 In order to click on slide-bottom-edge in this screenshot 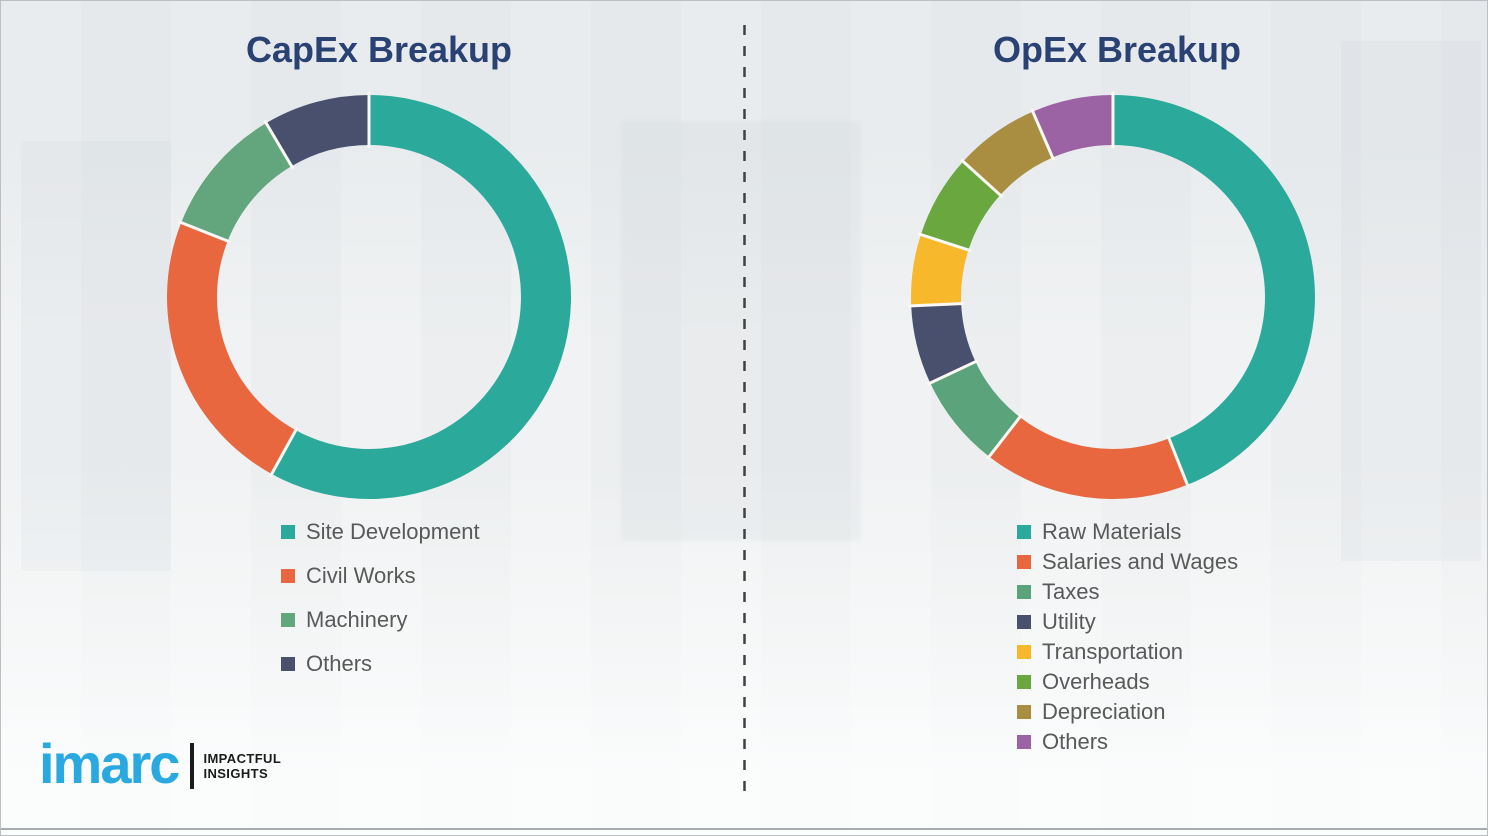, I will do `click(744, 831)`.